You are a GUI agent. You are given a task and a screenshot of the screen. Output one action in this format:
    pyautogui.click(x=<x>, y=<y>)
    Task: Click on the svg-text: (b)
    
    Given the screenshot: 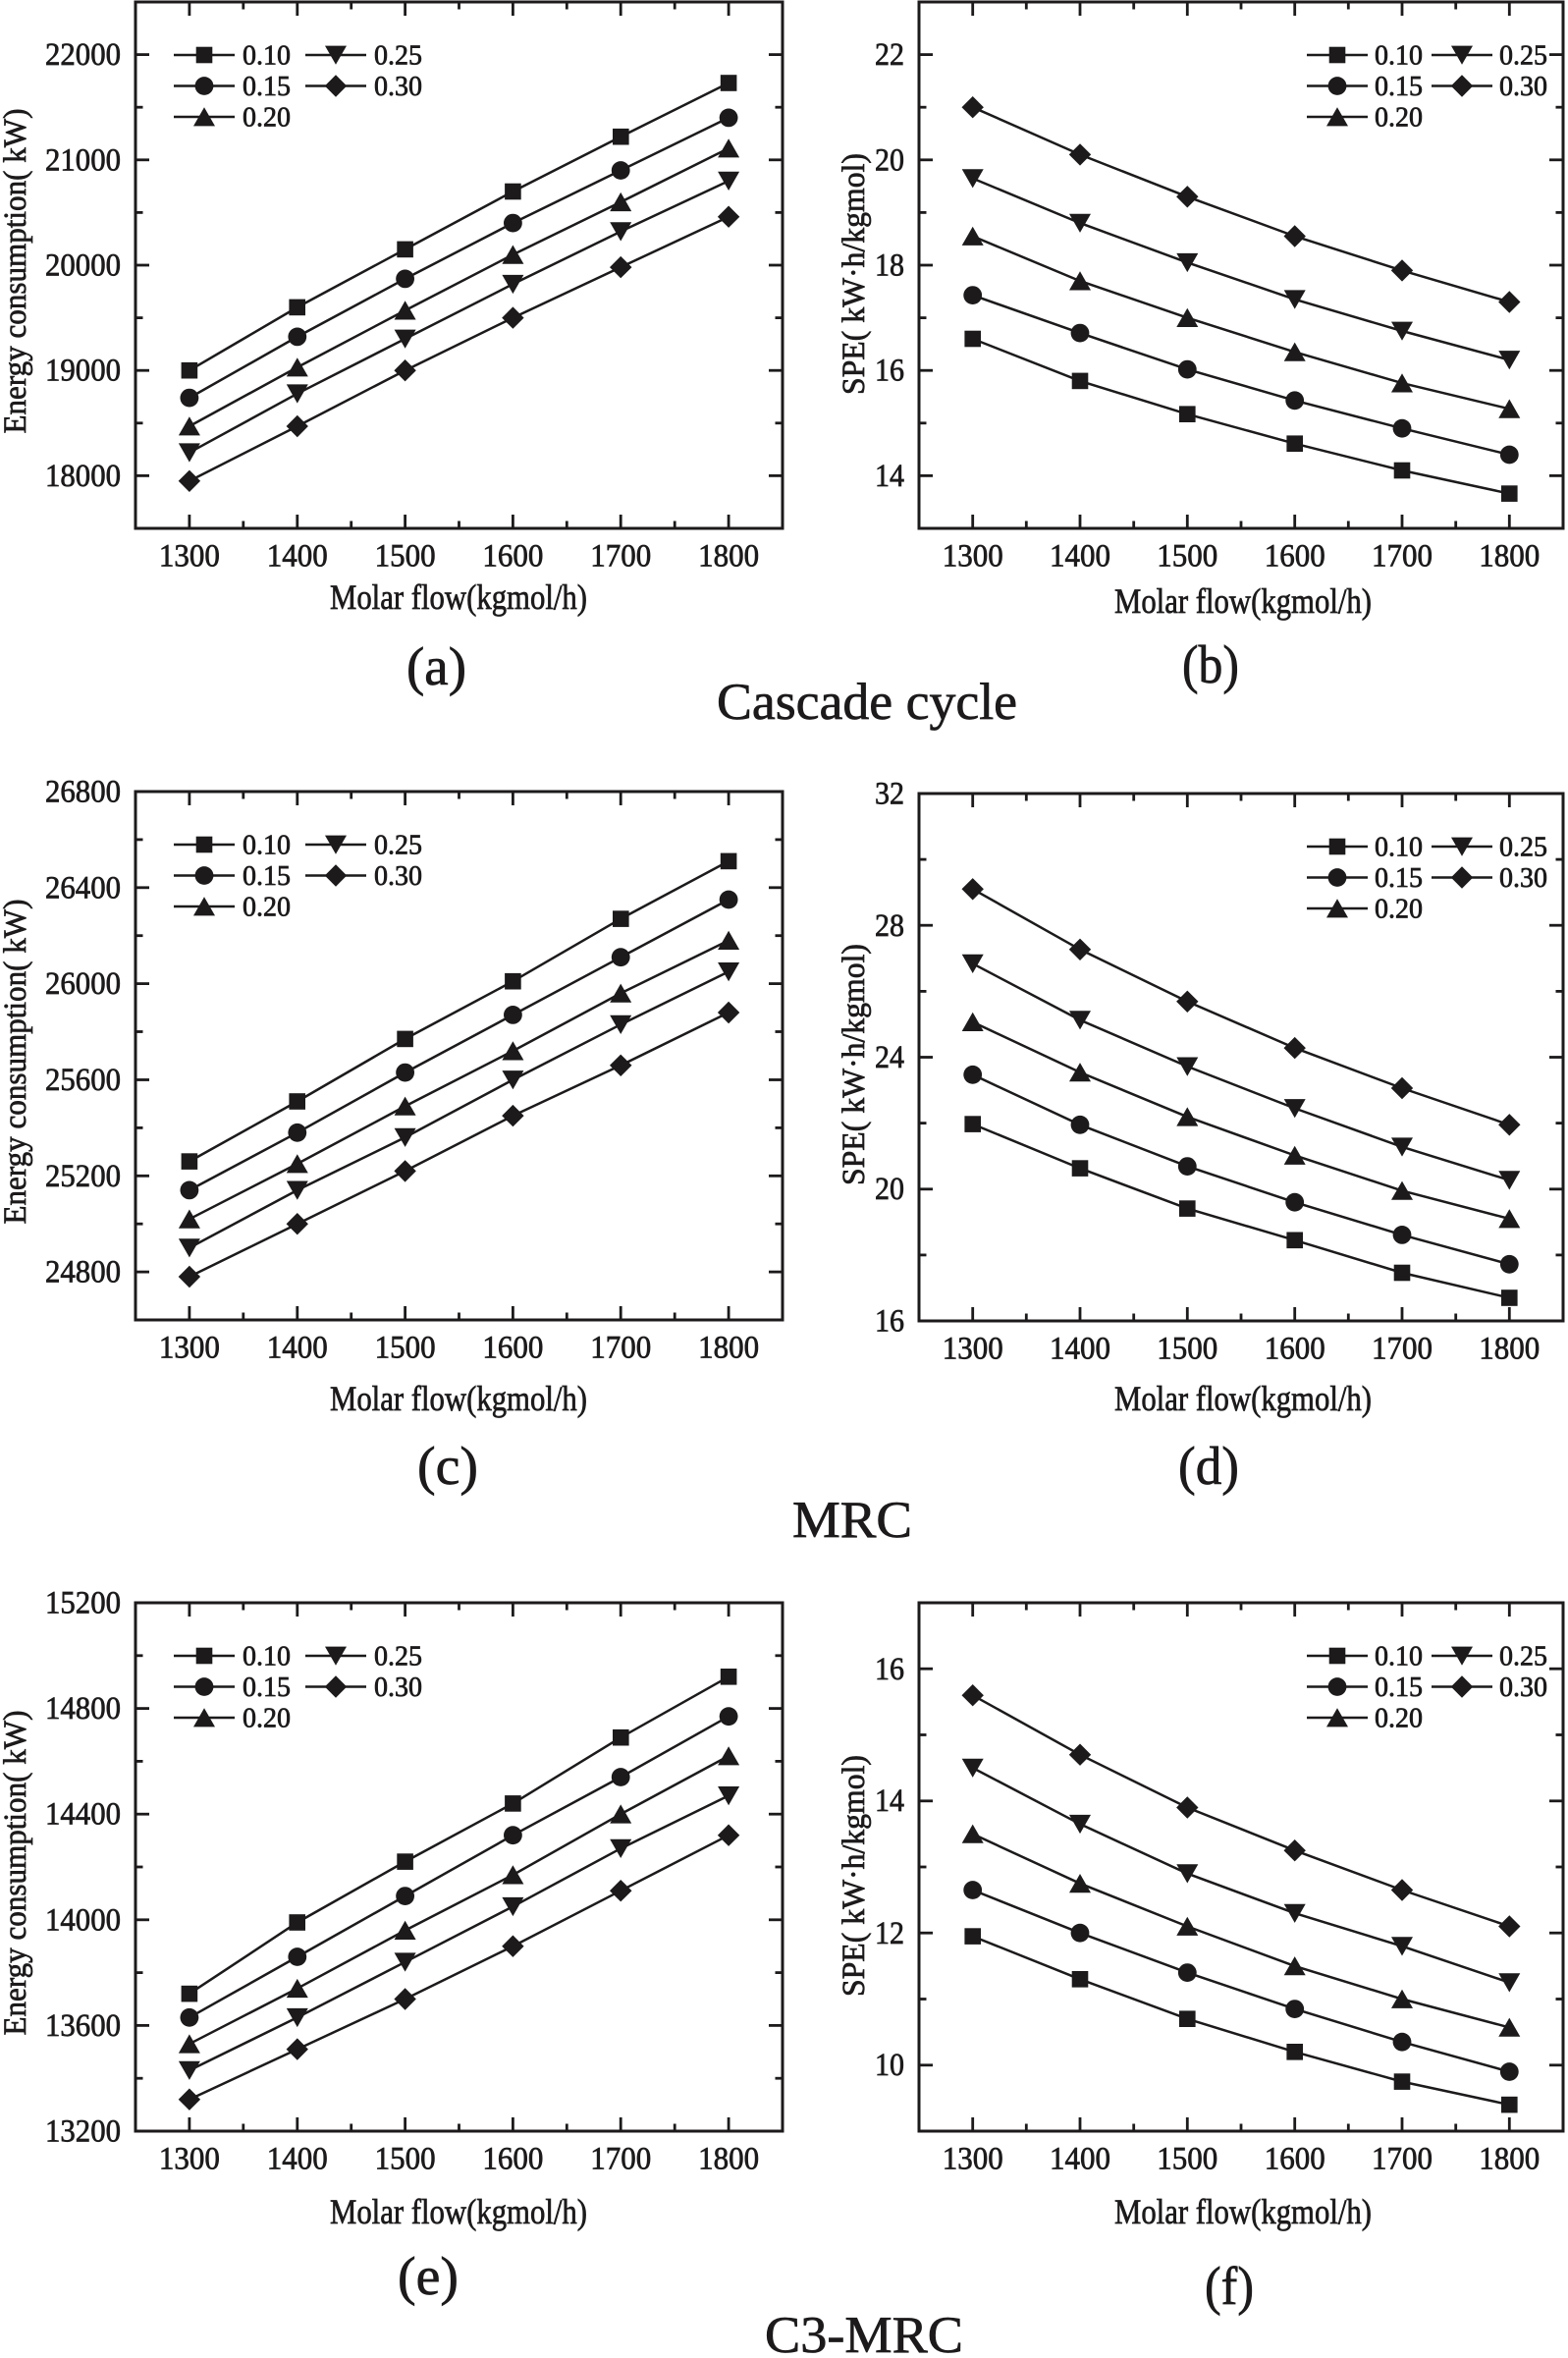 What is the action you would take?
    pyautogui.click(x=1210, y=664)
    